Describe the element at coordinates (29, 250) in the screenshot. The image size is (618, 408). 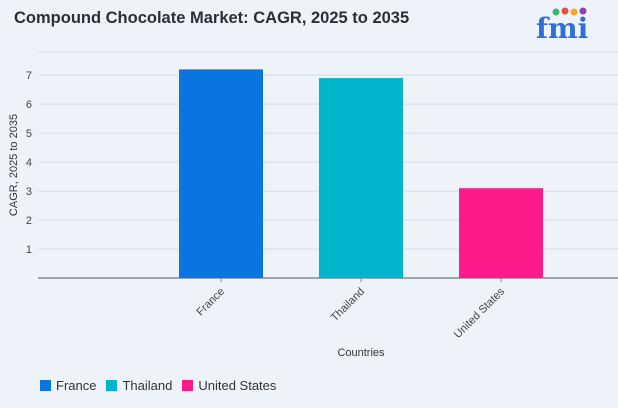
I see `y-tick-label: 1` at that location.